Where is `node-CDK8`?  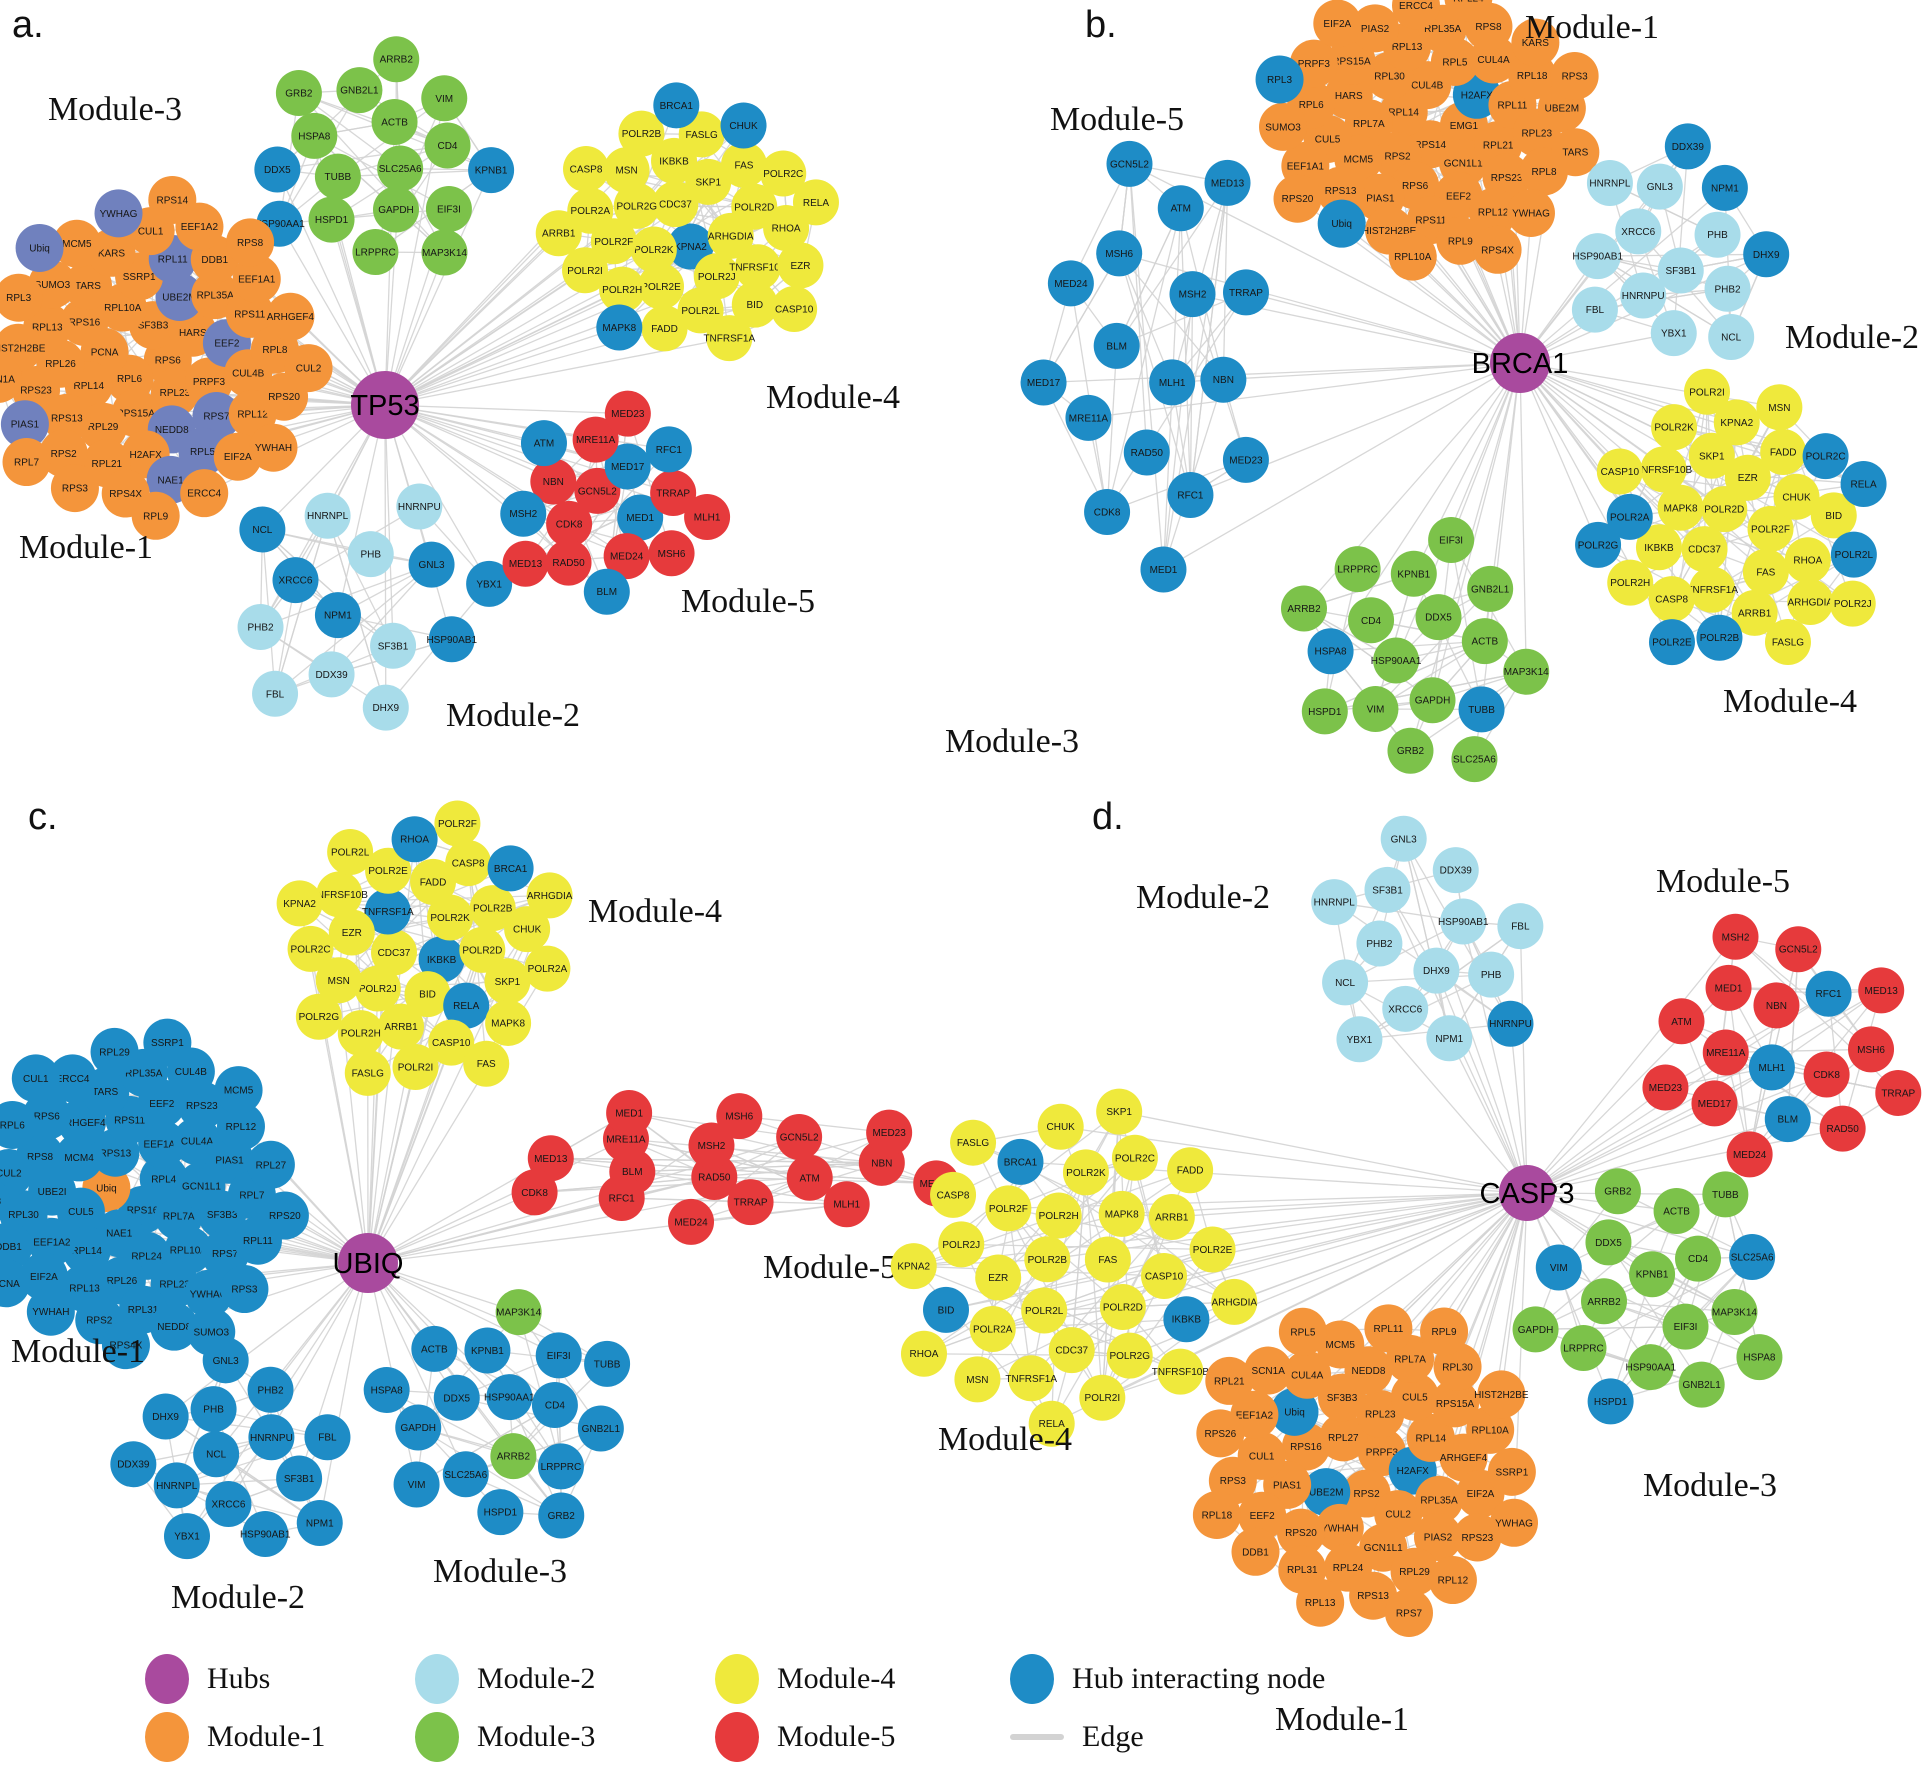
node-CDK8 is located at coordinates (569, 523).